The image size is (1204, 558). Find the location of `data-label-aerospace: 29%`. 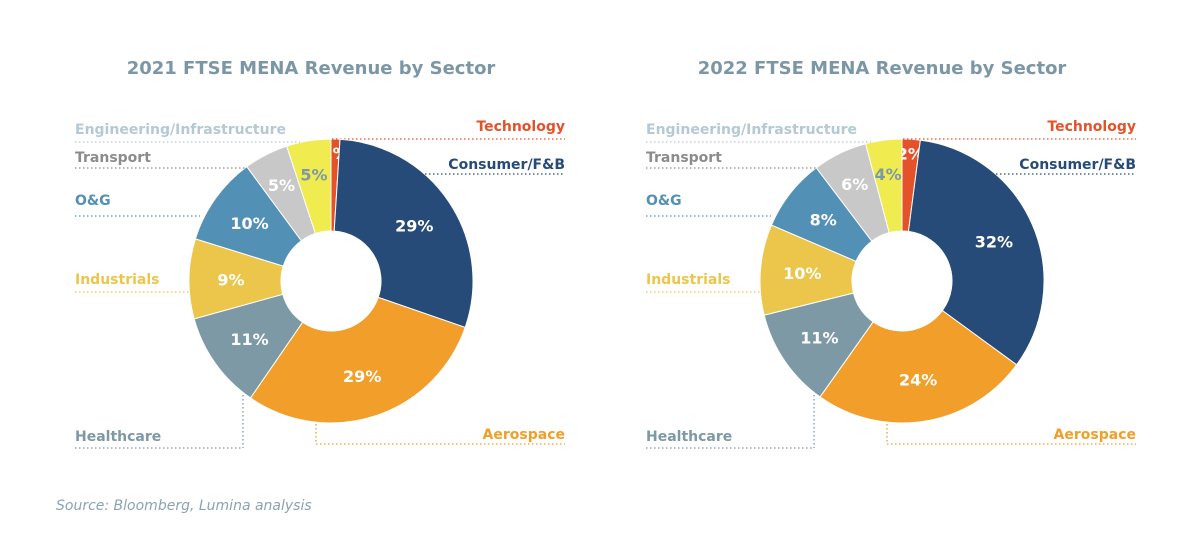

data-label-aerospace: 29% is located at coordinates (362, 376).